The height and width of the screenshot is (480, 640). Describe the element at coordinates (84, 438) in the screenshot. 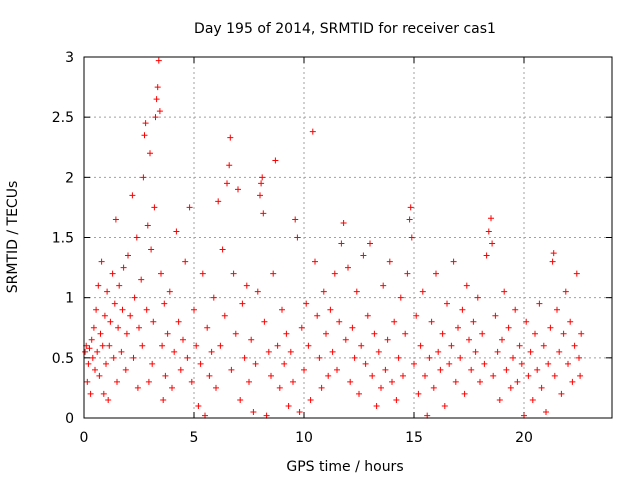

I see `x-tick-label: 0` at that location.